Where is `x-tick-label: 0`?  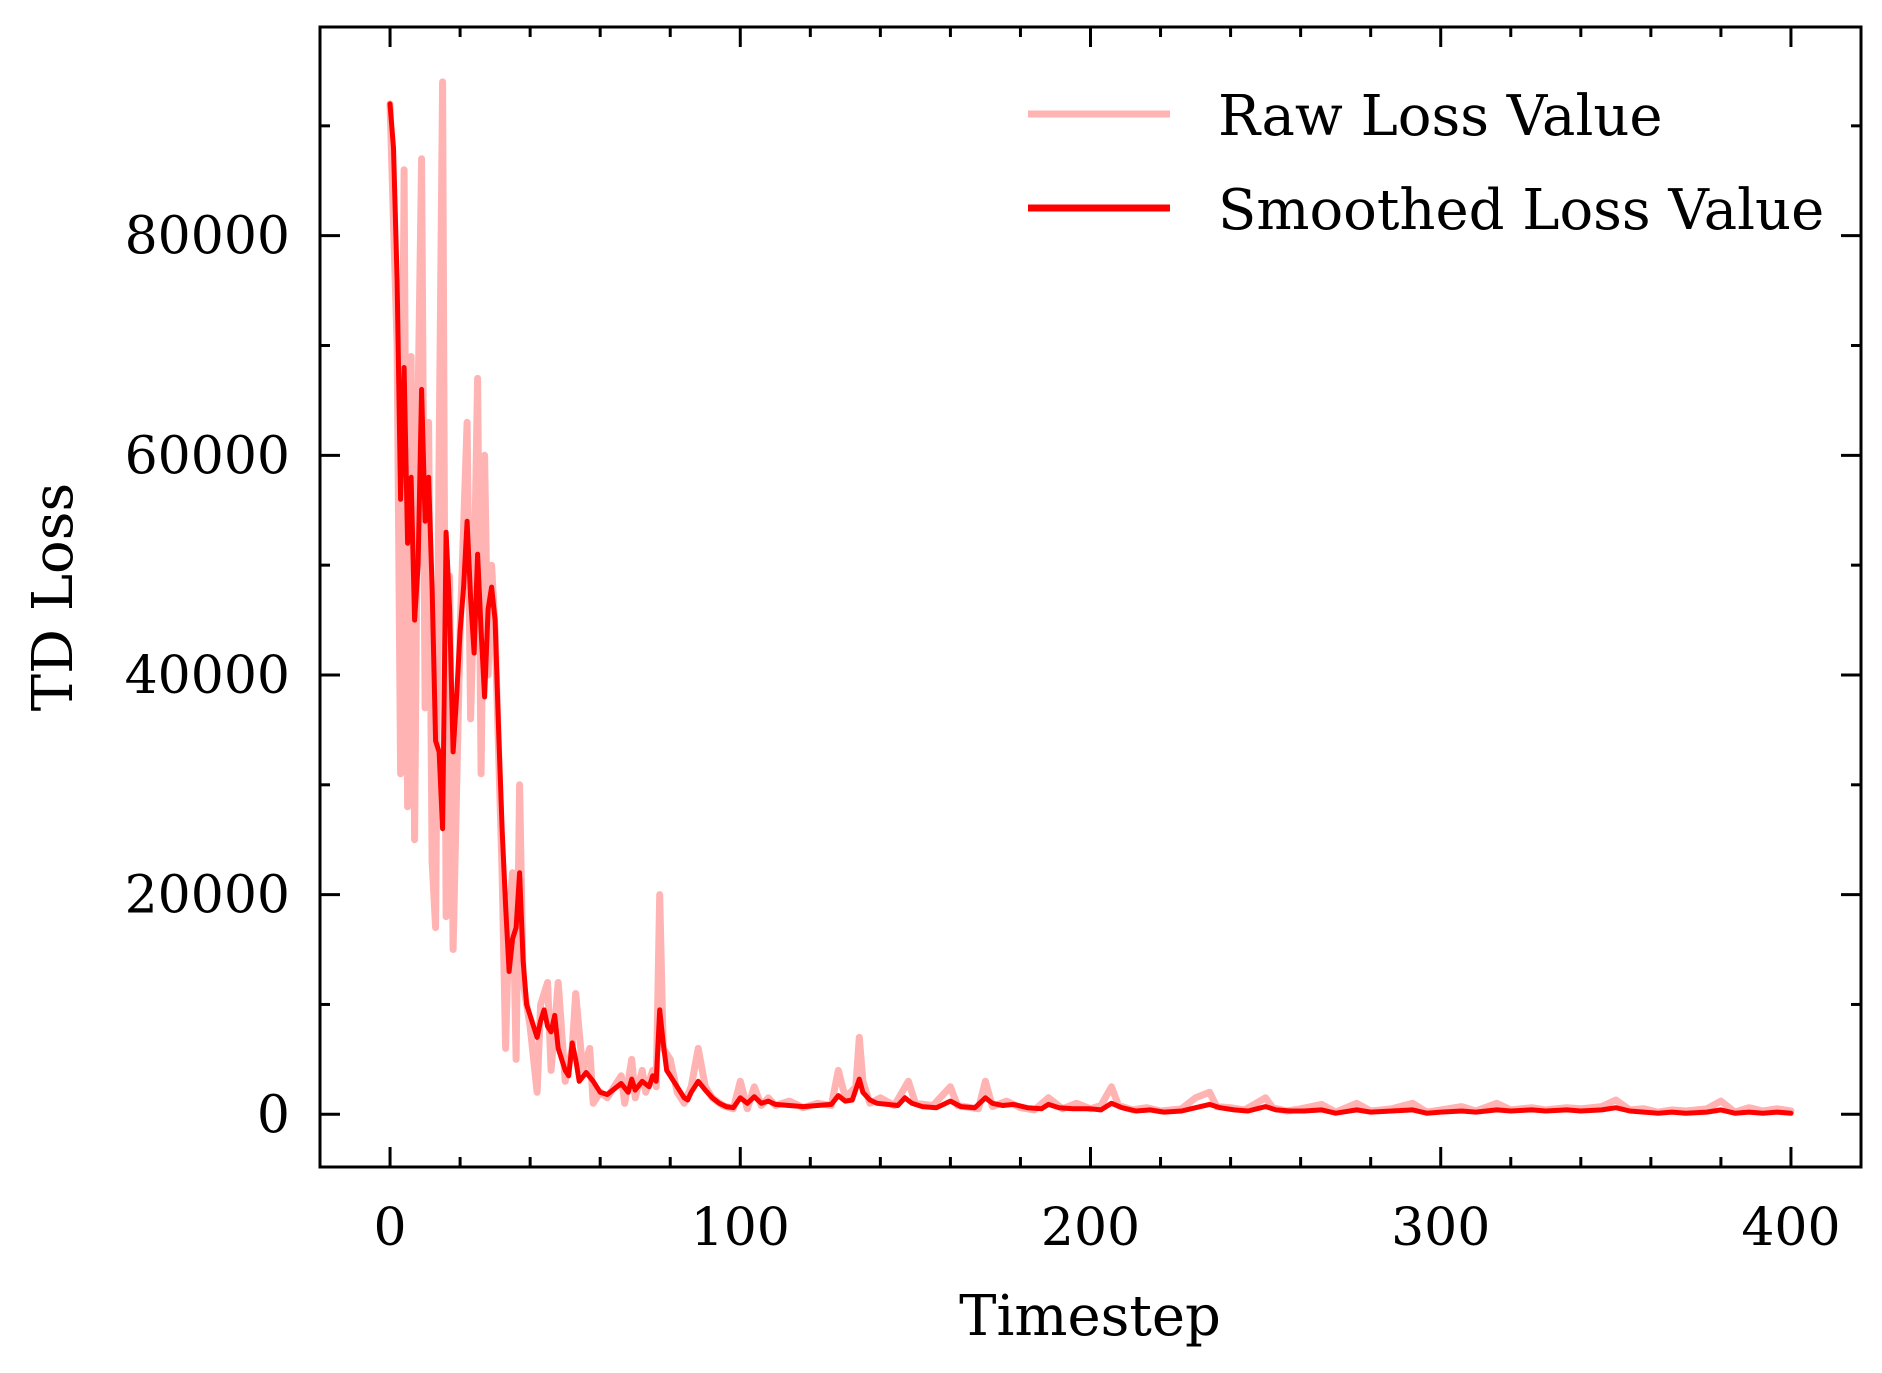 x-tick-label: 0 is located at coordinates (389, 1228).